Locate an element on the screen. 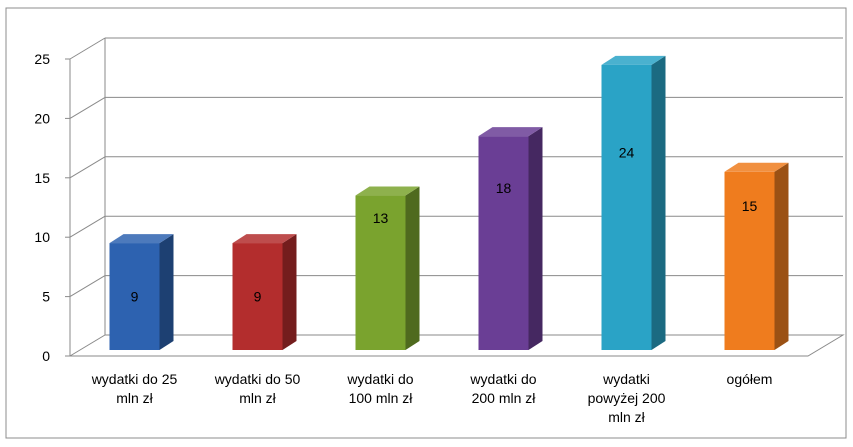 This screenshot has height=447, width=853. x-tick-label: ogółem is located at coordinates (750, 379).